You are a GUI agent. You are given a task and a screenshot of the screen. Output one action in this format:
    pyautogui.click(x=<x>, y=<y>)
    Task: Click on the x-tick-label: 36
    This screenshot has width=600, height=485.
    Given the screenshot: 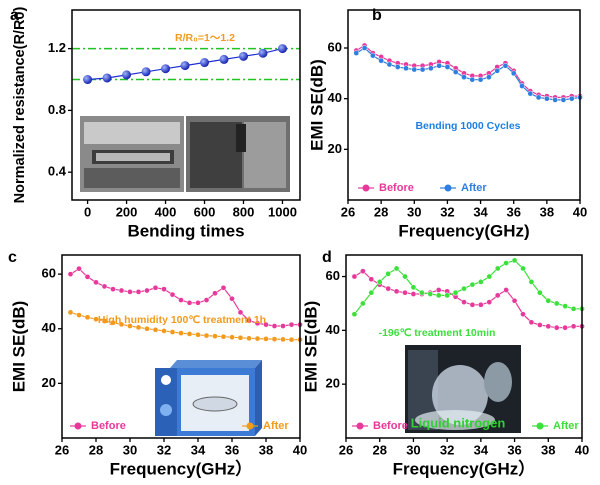 What is the action you would take?
    pyautogui.click(x=514, y=449)
    